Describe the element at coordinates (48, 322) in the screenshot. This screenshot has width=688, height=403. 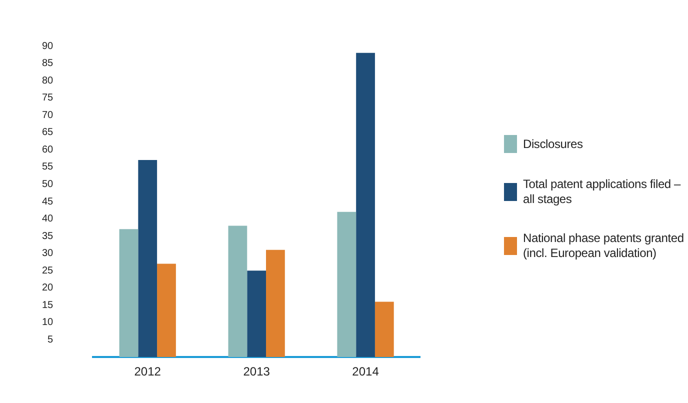
I see `y-tick-label: 10` at that location.